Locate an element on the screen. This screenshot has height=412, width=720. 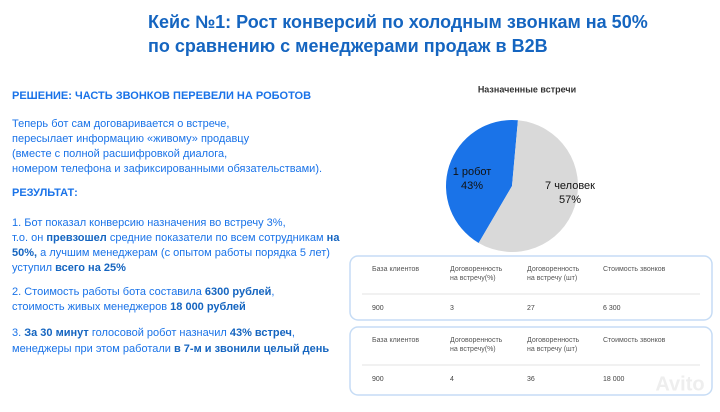
text: уступил is located at coordinates (34, 268).